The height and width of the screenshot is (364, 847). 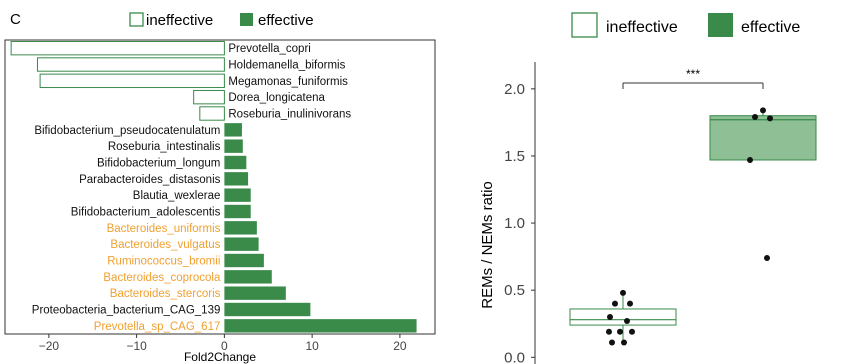 What do you see at coordinates (763, 138) in the screenshot?
I see `box-effective` at bounding box center [763, 138].